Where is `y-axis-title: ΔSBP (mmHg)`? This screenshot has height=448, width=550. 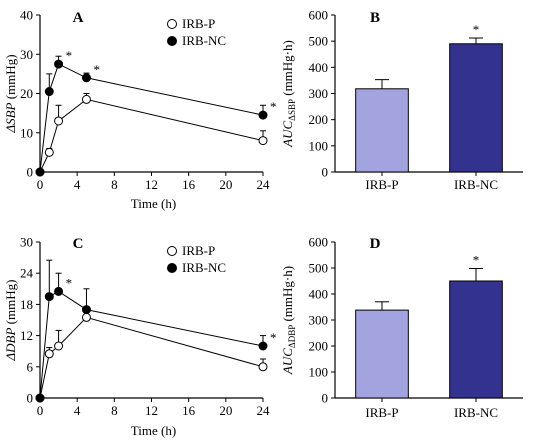
y-axis-title: ΔSBP (mmHg) is located at coordinates (10, 93).